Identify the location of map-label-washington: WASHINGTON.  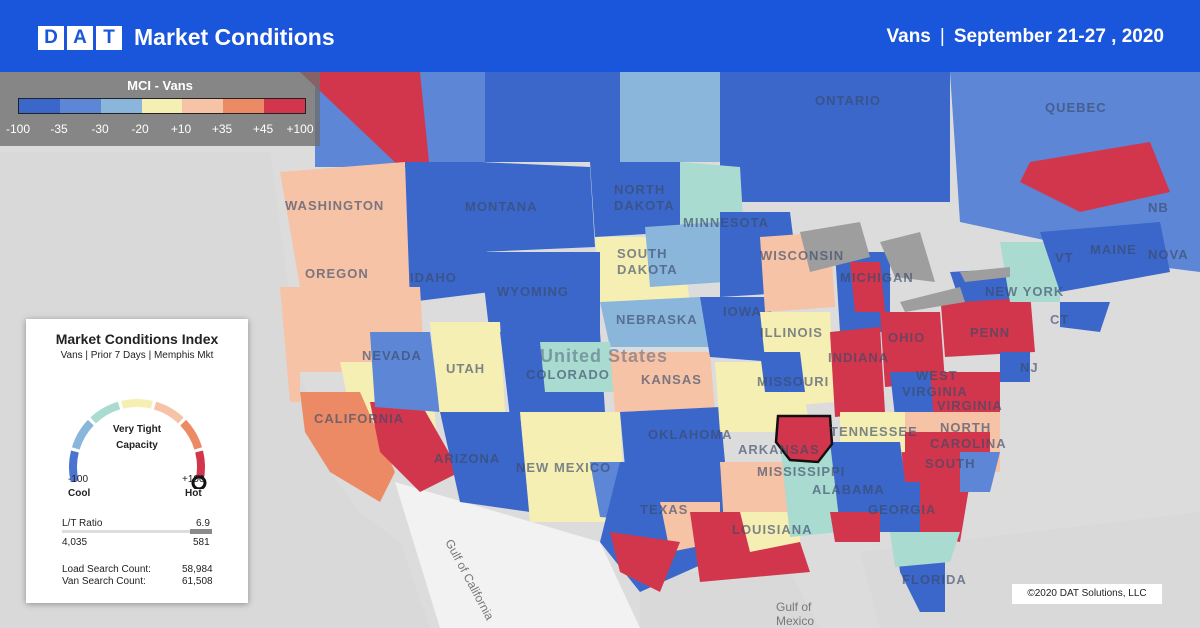
(334, 205).